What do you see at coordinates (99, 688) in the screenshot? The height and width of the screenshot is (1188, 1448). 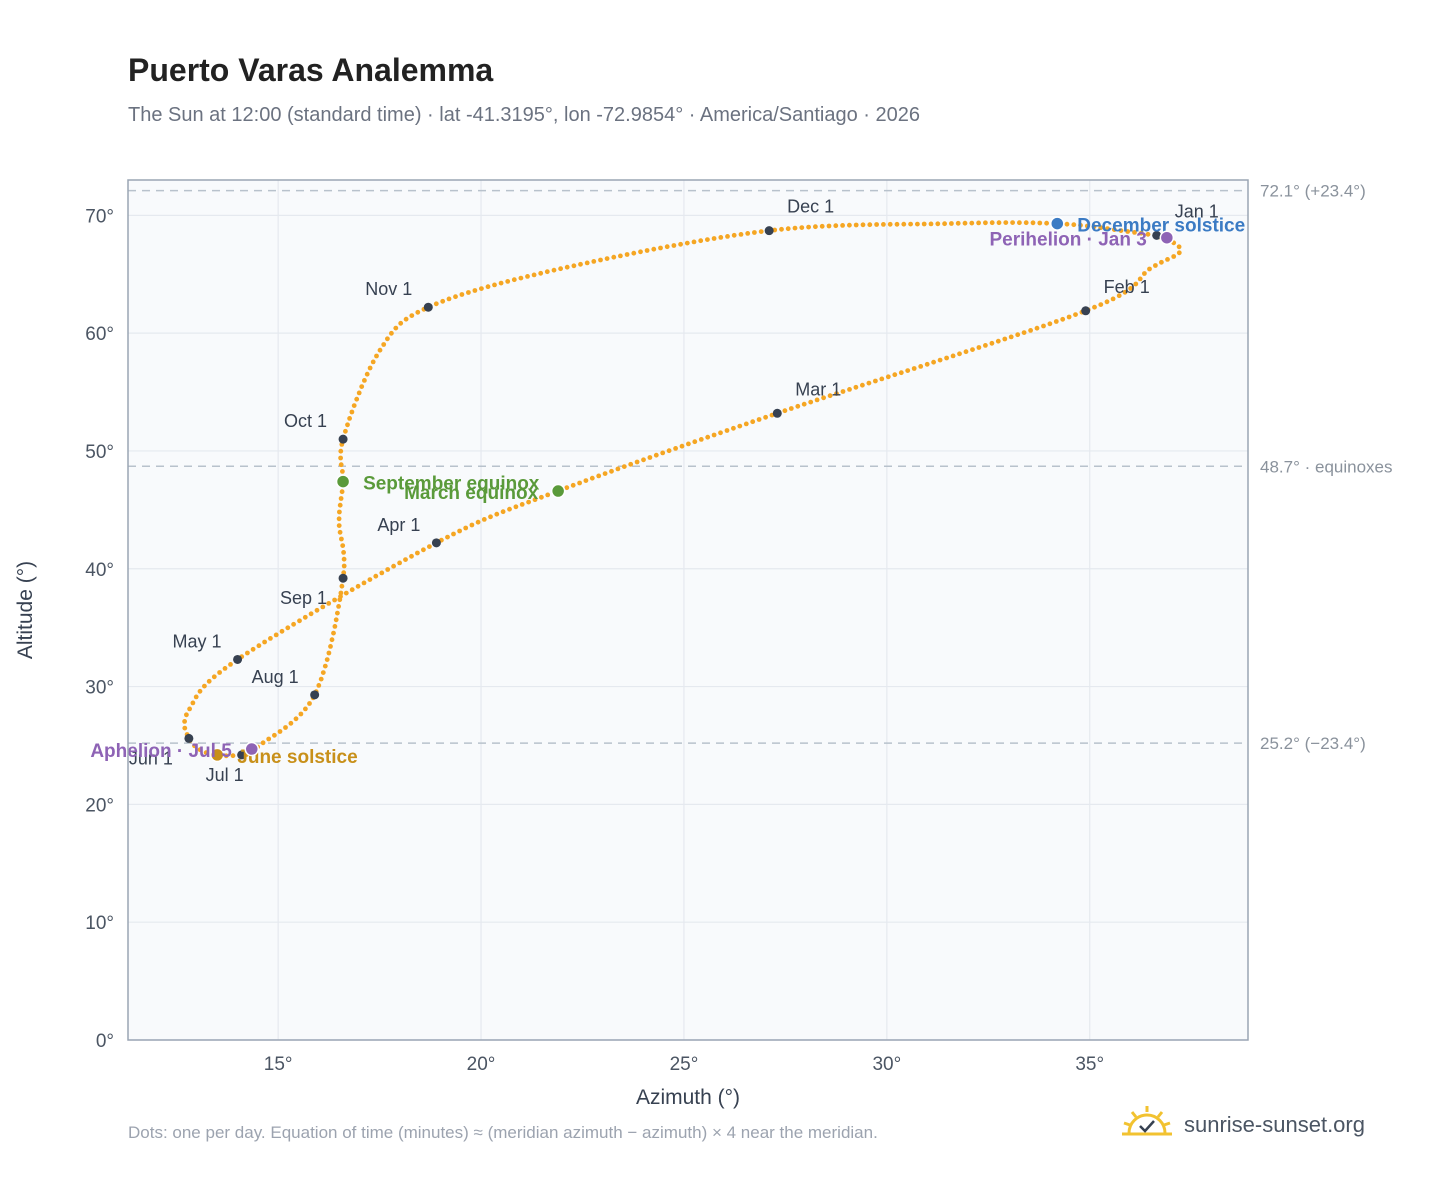 I see `y-tick-label: 30°` at bounding box center [99, 688].